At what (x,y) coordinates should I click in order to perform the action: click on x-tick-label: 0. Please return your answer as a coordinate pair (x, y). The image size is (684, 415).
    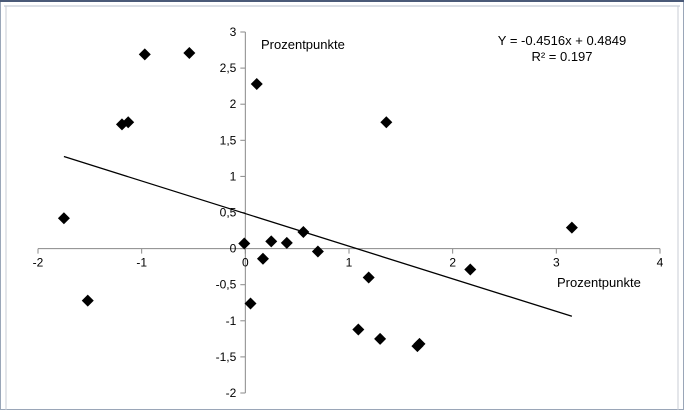
    Looking at the image, I should click on (245, 263).